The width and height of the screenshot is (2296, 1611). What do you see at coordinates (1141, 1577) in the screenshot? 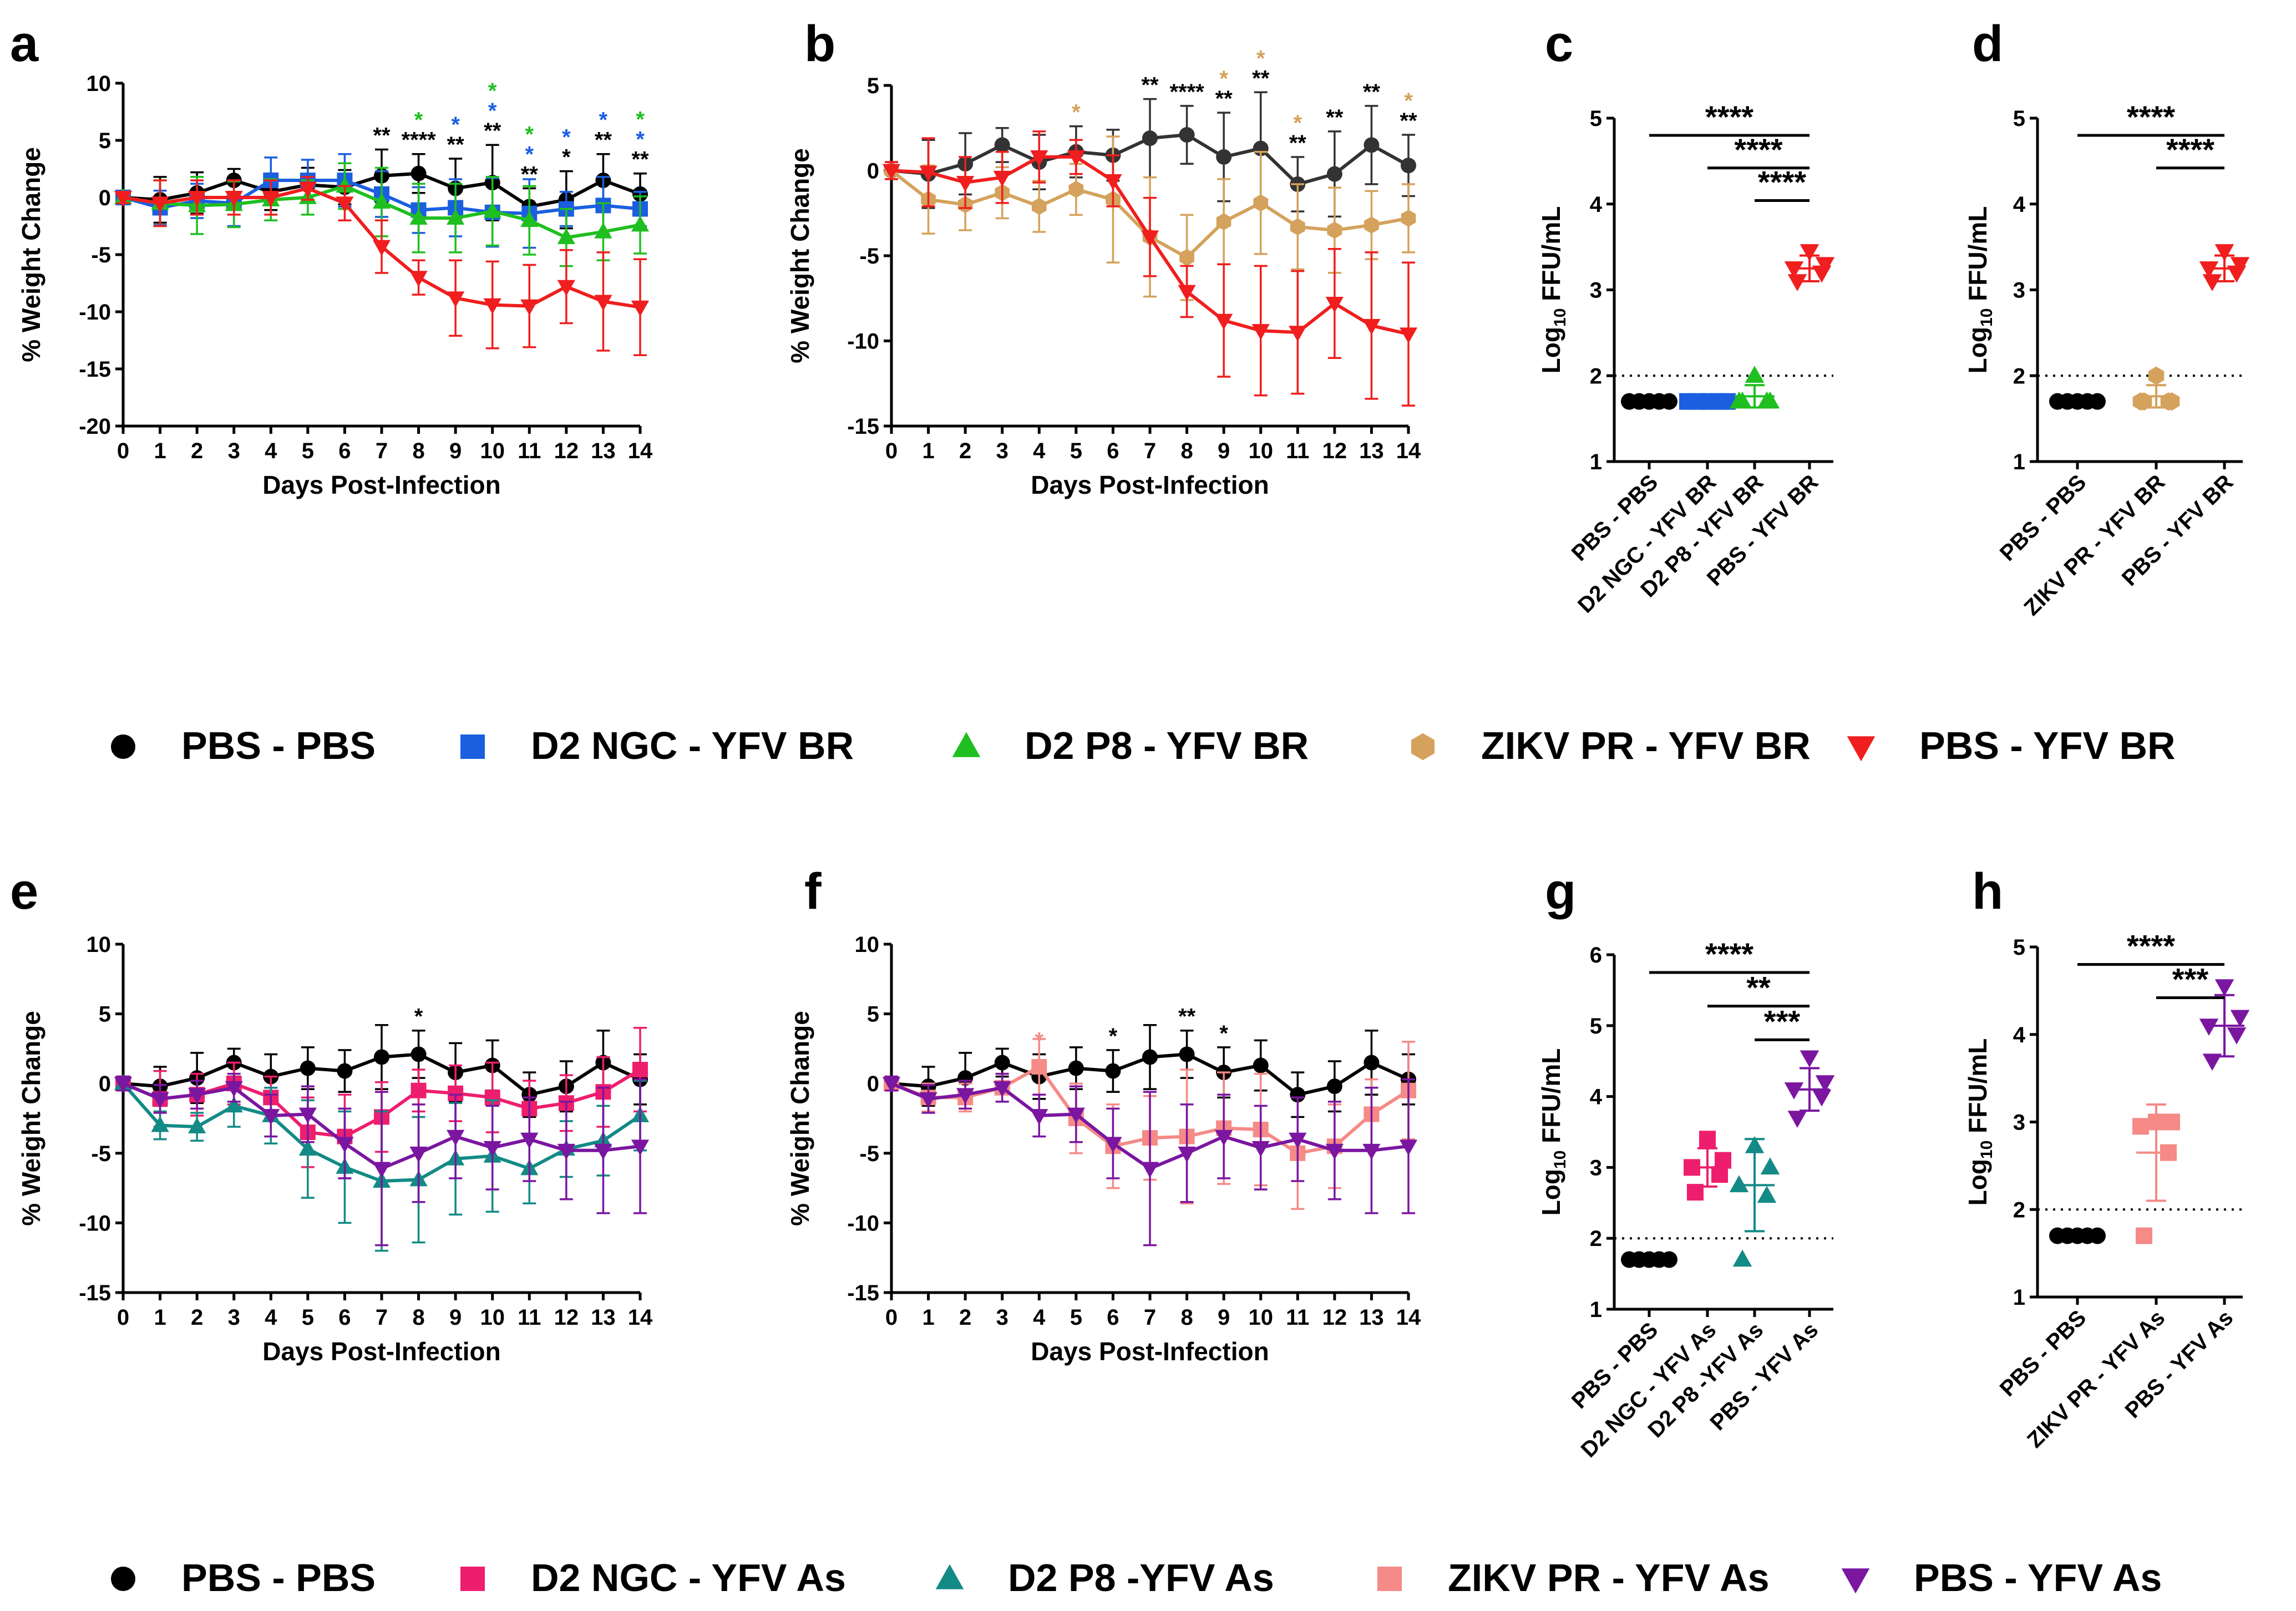
I see `legend-label: D2 P8 -YFV As` at bounding box center [1141, 1577].